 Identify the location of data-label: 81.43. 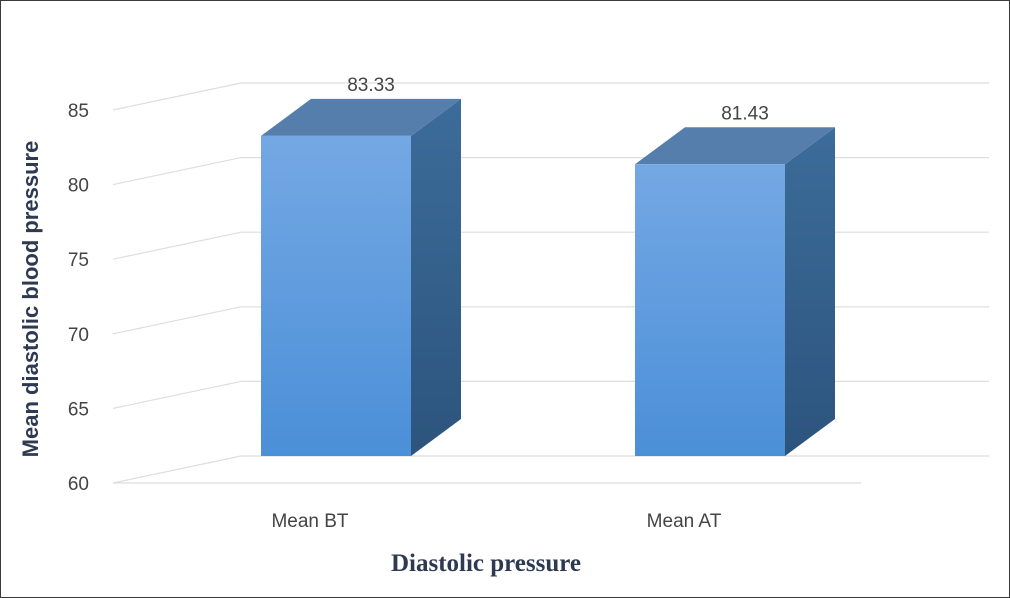
(745, 113).